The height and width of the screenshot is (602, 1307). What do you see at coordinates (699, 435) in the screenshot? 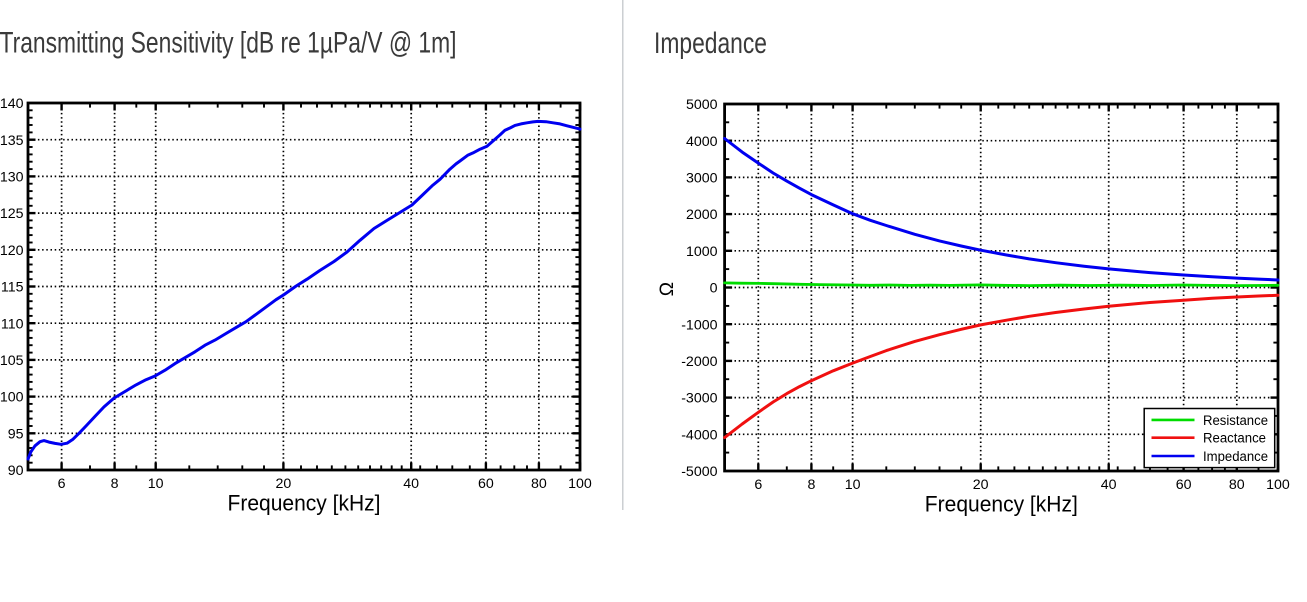
I see `svg-text: -4000` at bounding box center [699, 435].